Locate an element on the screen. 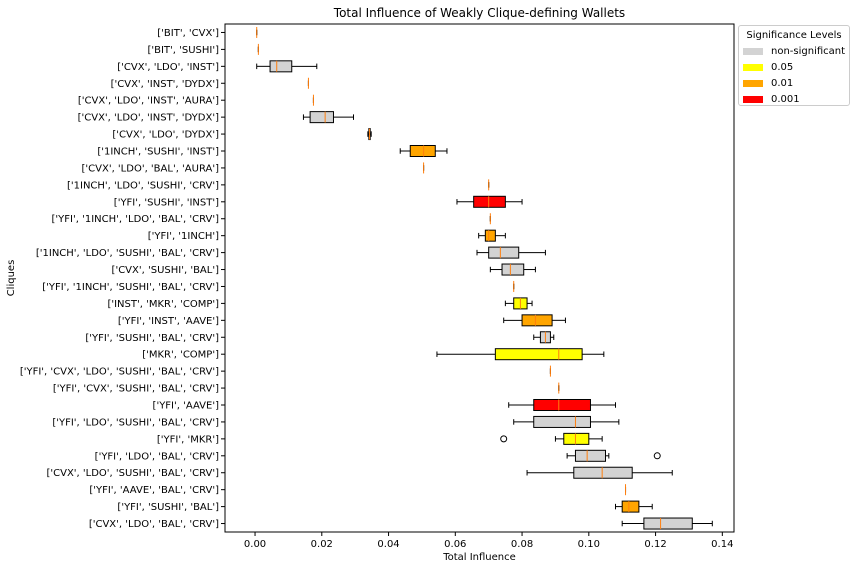 This screenshot has width=856, height=572. legend-item-non-significant: non-significant is located at coordinates (794, 51).